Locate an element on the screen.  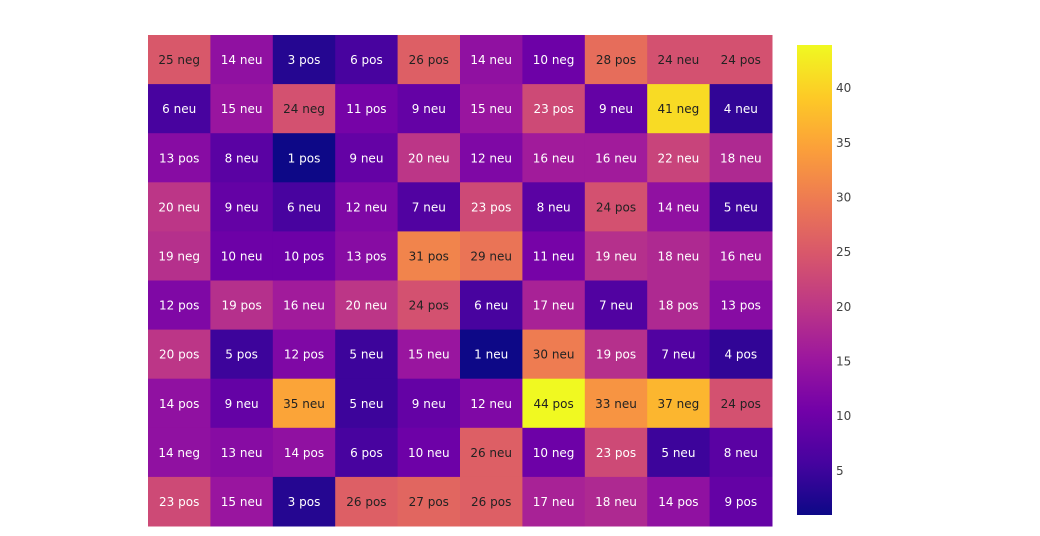
colorbar-tick-label: 40 is located at coordinates (843, 88).